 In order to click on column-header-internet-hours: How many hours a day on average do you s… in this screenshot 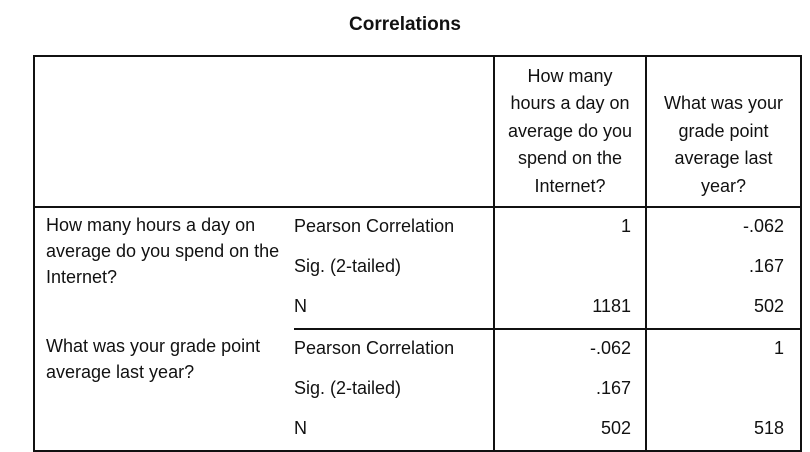, I will do `click(569, 132)`.